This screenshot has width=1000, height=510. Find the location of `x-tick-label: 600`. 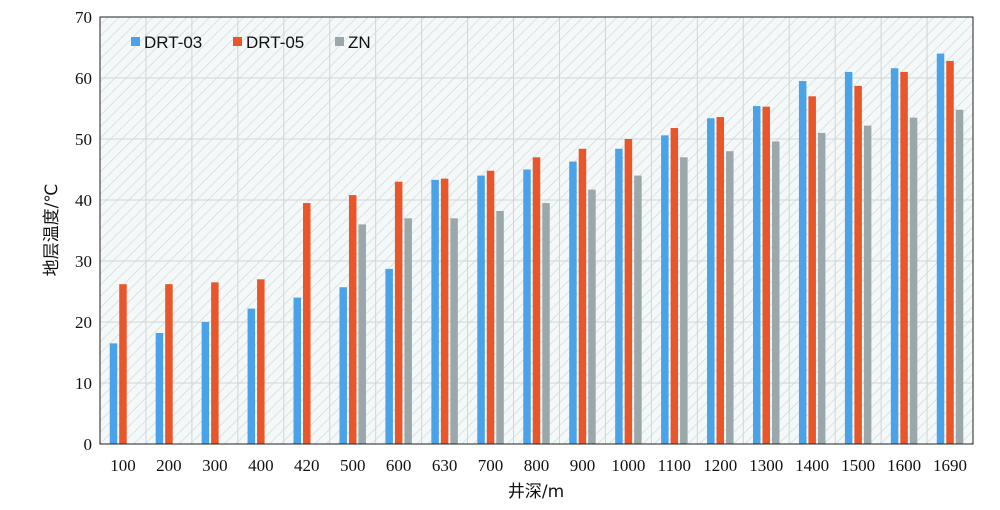

x-tick-label: 600 is located at coordinates (399, 465).